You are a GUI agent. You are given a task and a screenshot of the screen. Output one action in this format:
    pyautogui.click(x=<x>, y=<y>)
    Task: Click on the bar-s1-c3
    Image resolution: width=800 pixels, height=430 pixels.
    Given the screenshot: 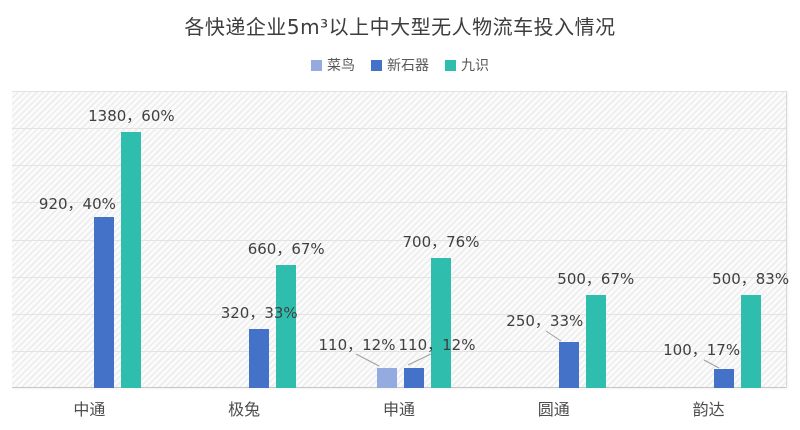 What is the action you would take?
    pyautogui.click(x=568, y=365)
    